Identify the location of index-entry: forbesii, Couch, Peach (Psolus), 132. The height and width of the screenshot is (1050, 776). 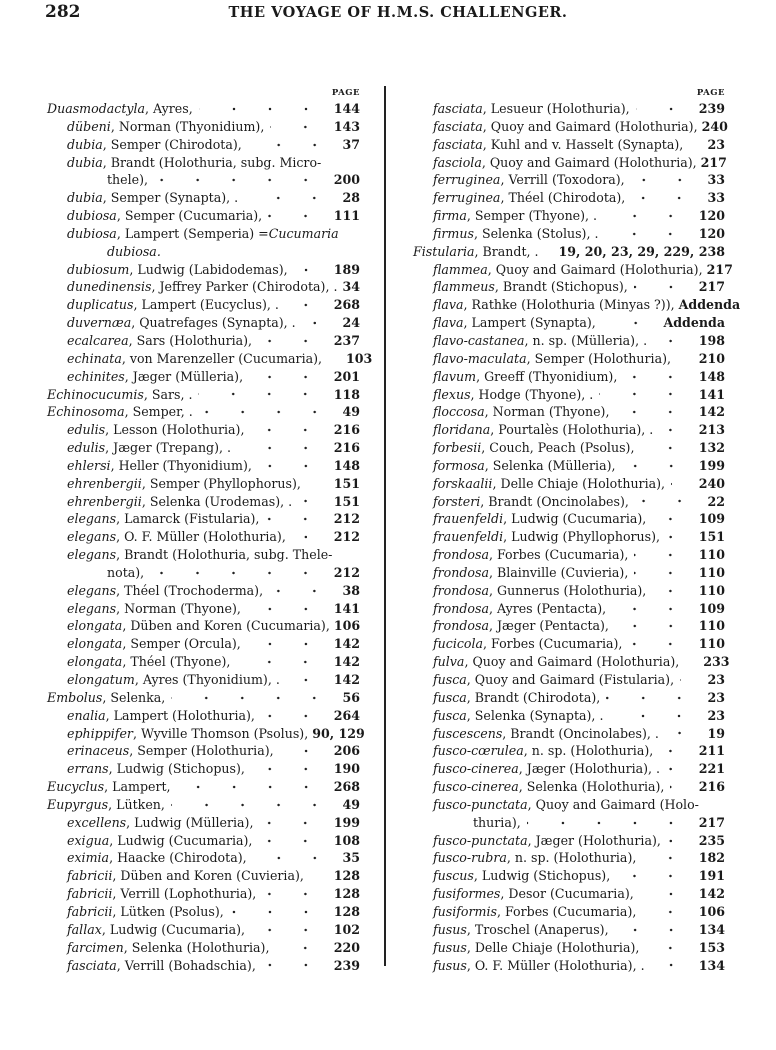
(569, 448).